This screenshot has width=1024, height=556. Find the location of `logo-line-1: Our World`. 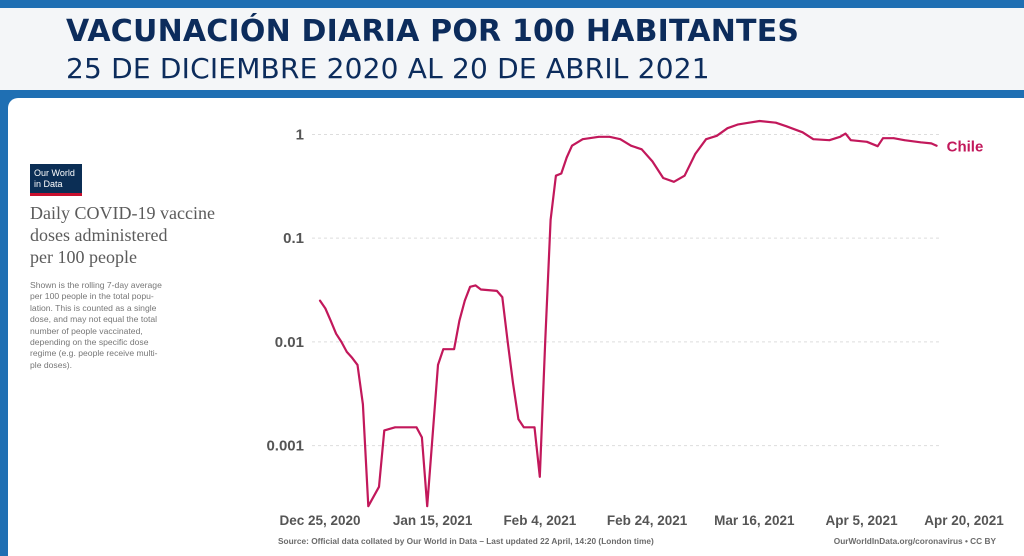

logo-line-1: Our World is located at coordinates (54, 173).